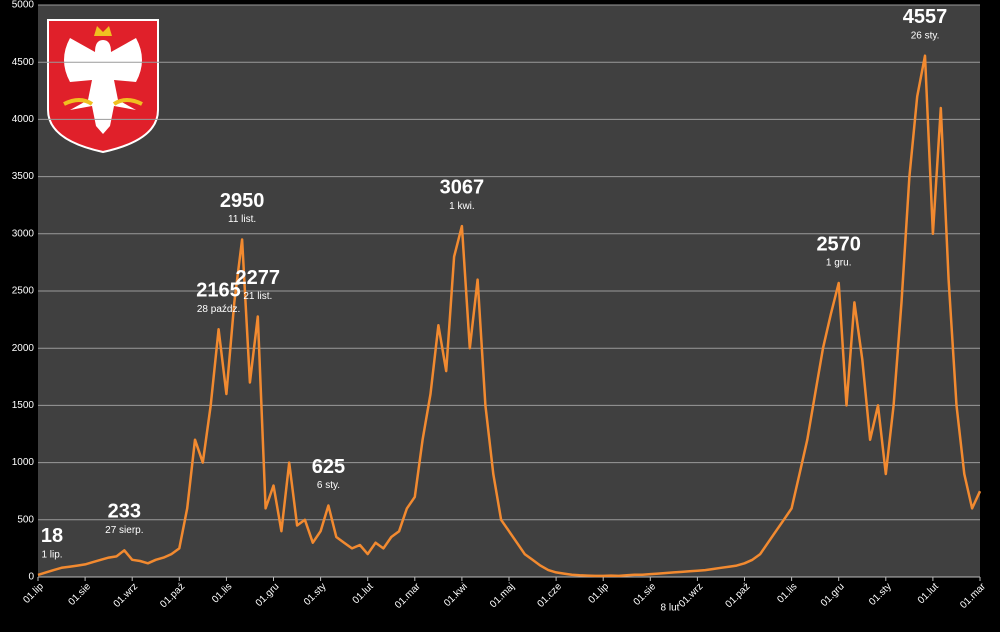 This screenshot has width=1000, height=632. Describe the element at coordinates (462, 206) in the screenshot. I see `annotation-date: 1 kwi.` at that location.